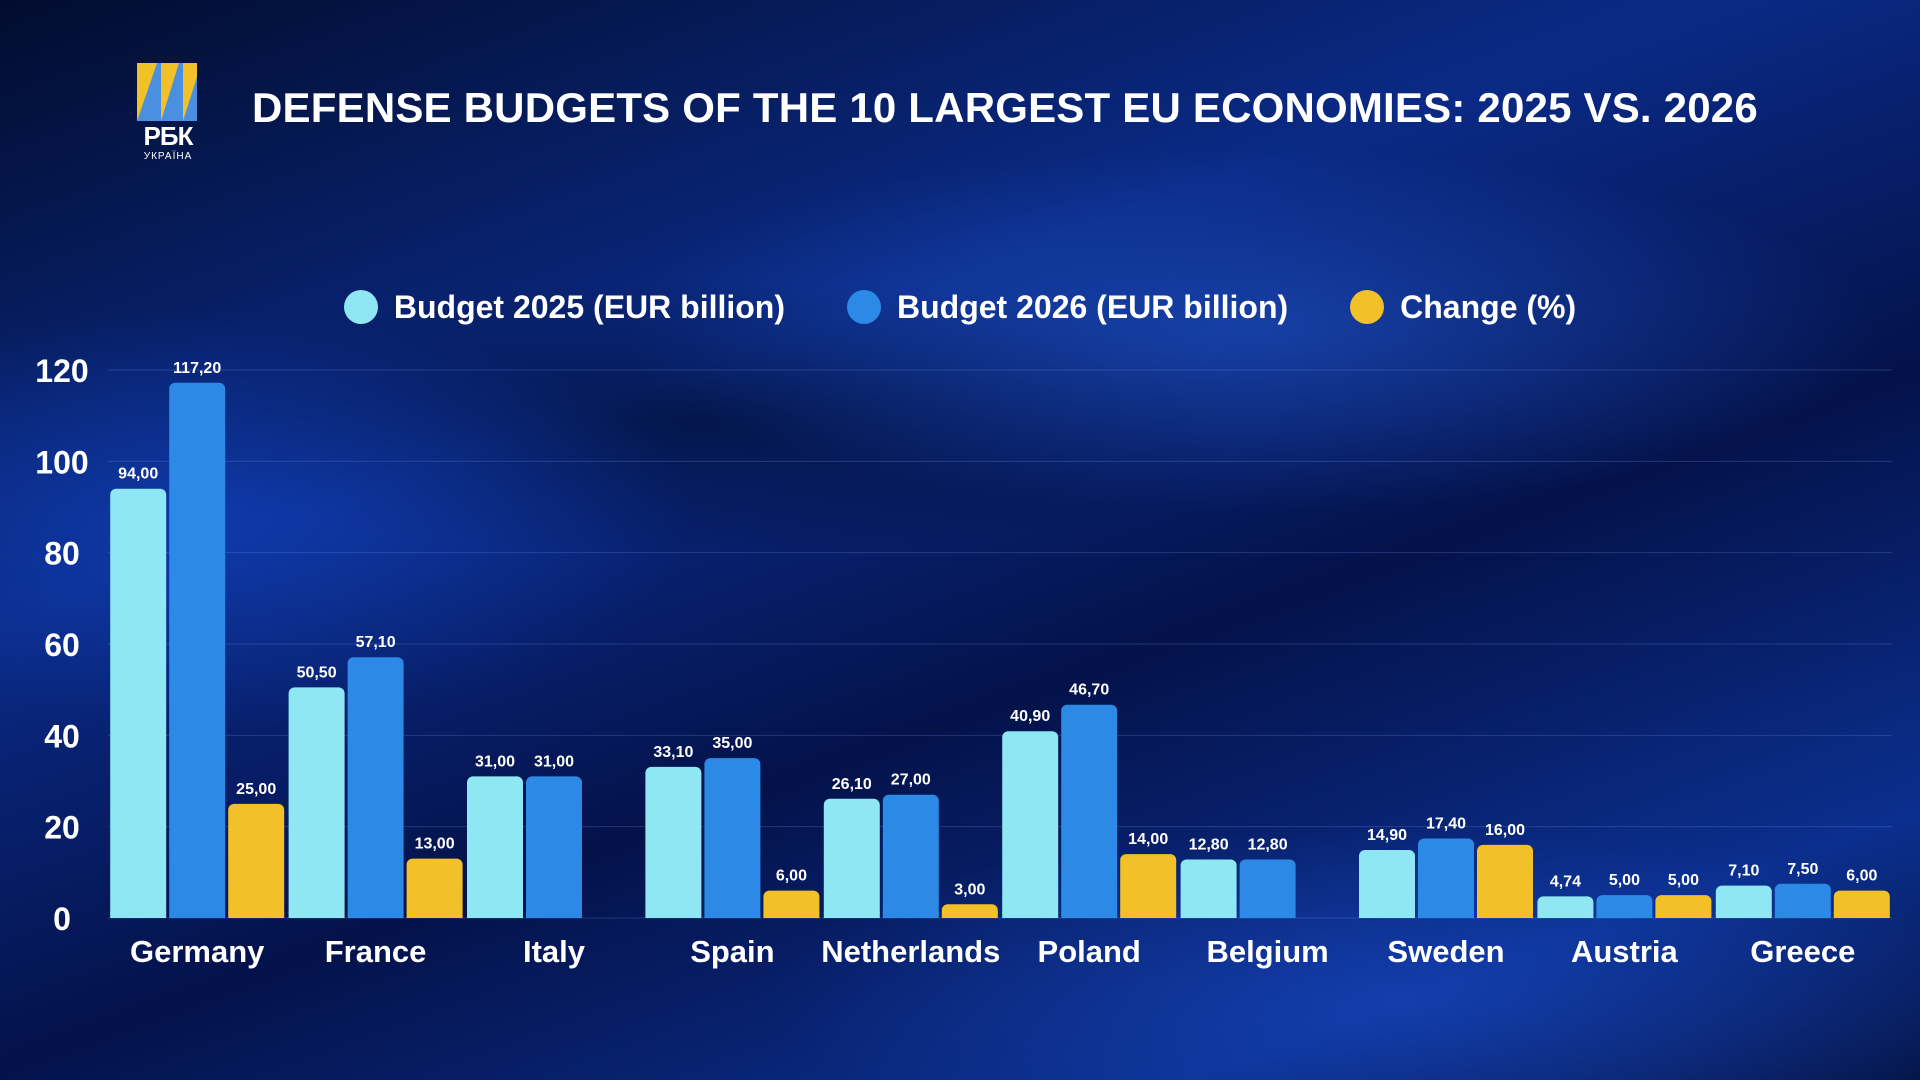 This screenshot has width=1920, height=1080. Describe the element at coordinates (911, 780) in the screenshot. I see `data-label: 27,00` at that location.